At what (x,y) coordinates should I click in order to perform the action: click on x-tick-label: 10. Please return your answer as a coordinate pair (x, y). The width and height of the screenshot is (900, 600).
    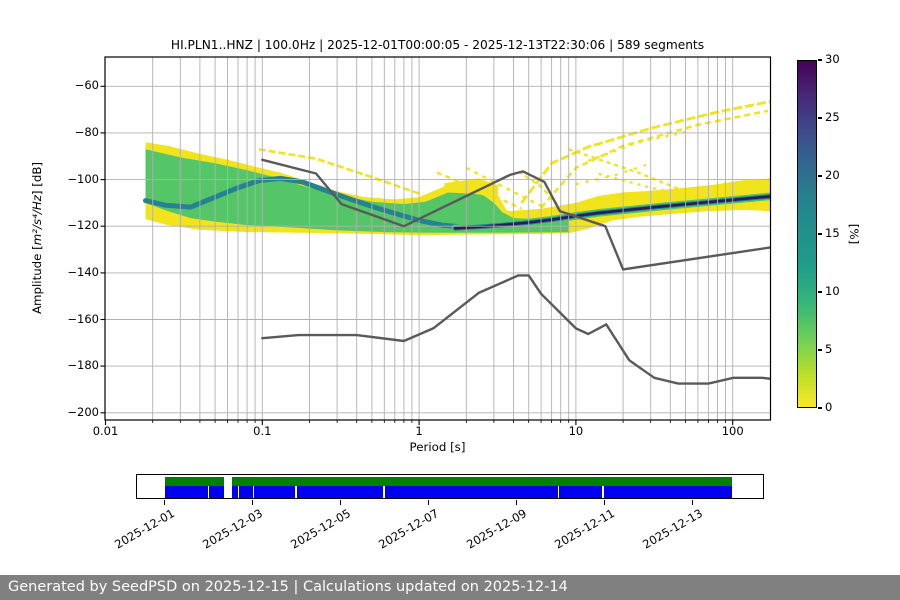
    Looking at the image, I should click on (576, 431).